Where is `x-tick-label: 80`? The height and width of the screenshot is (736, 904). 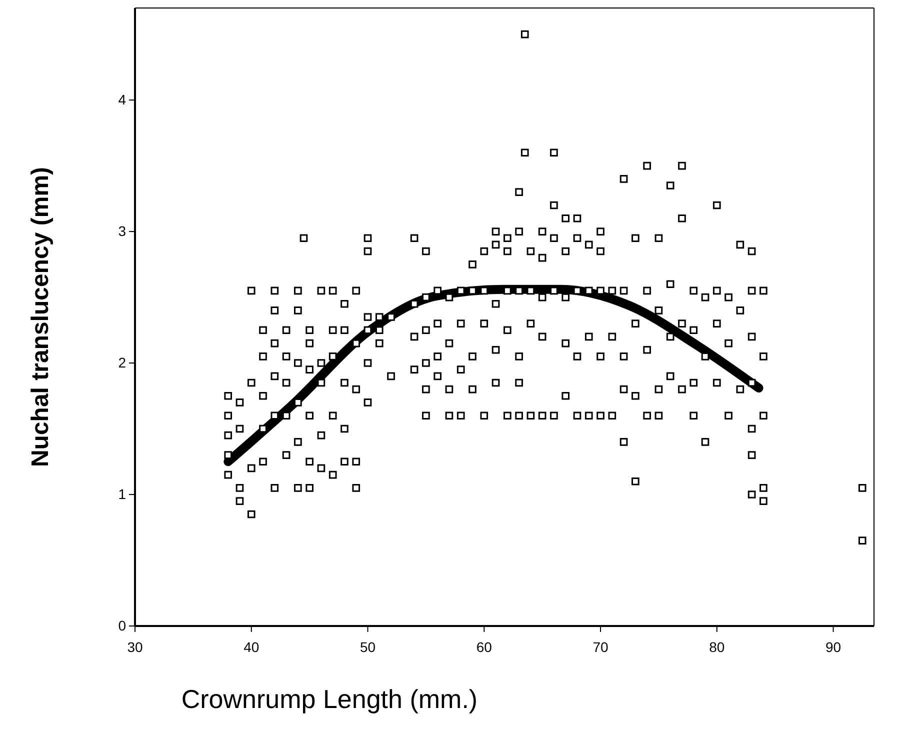
x-tick-label: 80 is located at coordinates (717, 646).